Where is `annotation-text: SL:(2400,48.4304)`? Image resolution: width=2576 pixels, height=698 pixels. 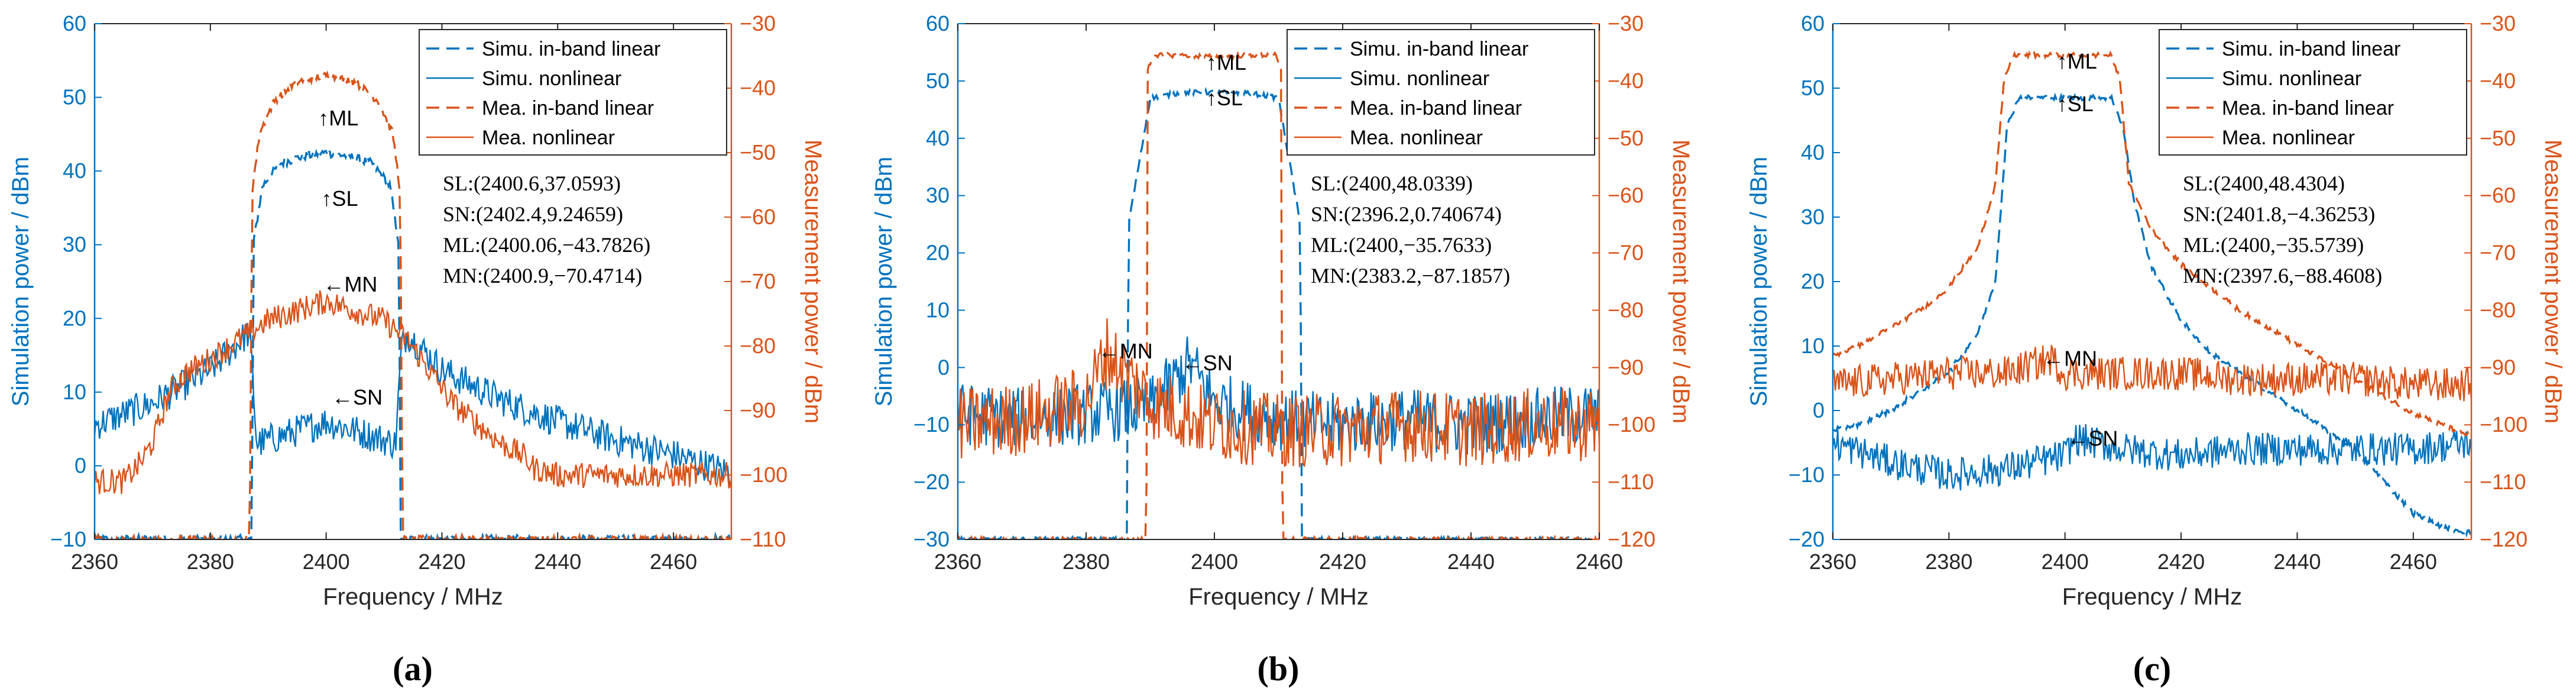 annotation-text: SL:(2400,48.4304) is located at coordinates (2264, 183).